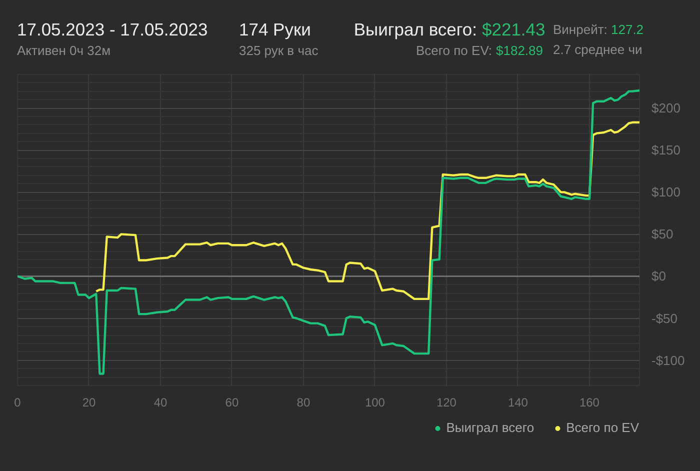 This screenshot has height=471, width=700. Describe the element at coordinates (454, 51) in the screenshot. I see `text: Всего по EV:` at that location.